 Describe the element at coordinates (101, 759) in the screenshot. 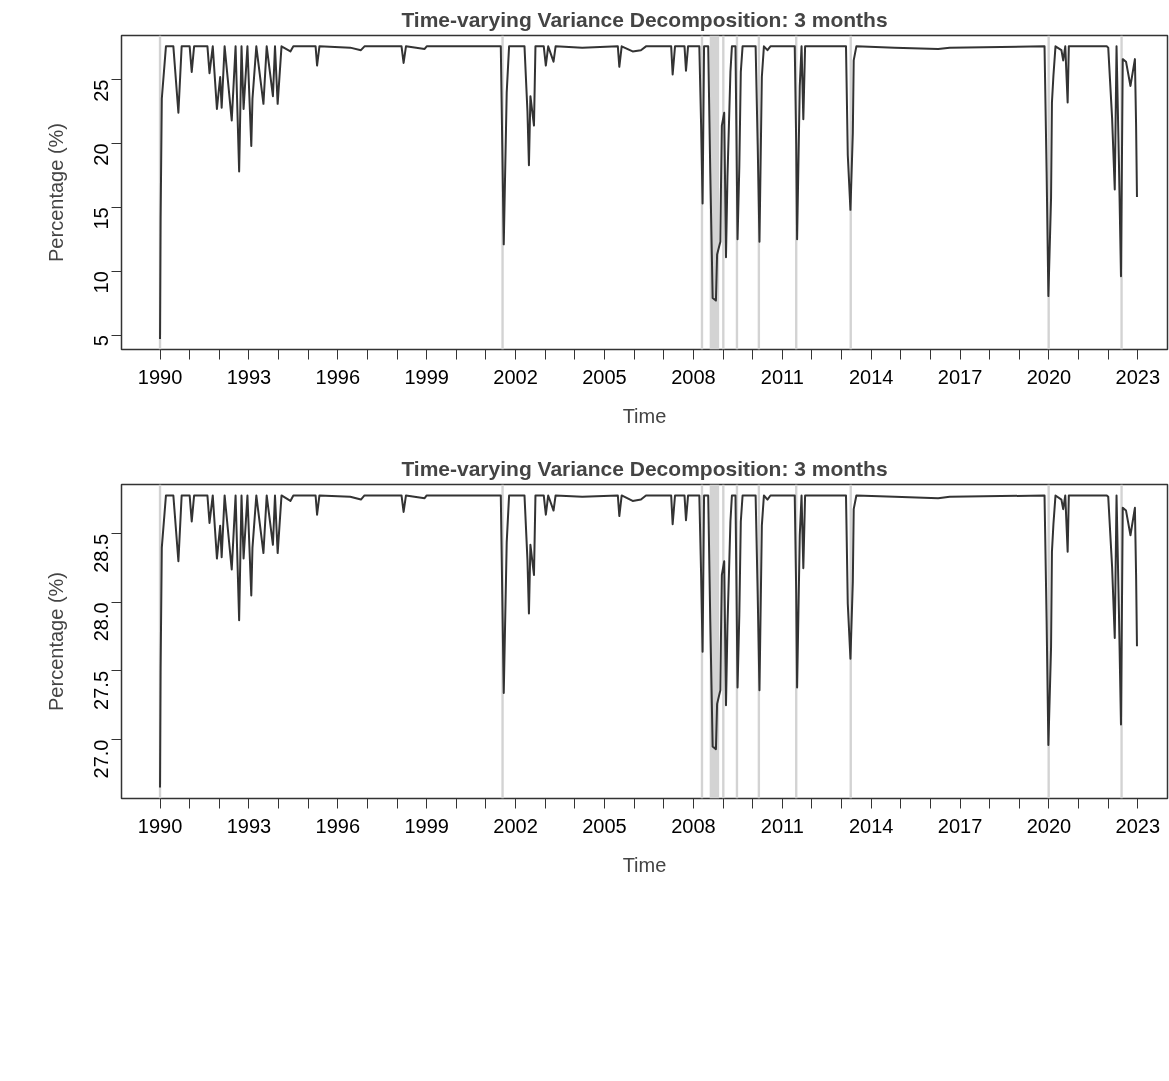

I see `y-tick-label: 27.0` at that location.